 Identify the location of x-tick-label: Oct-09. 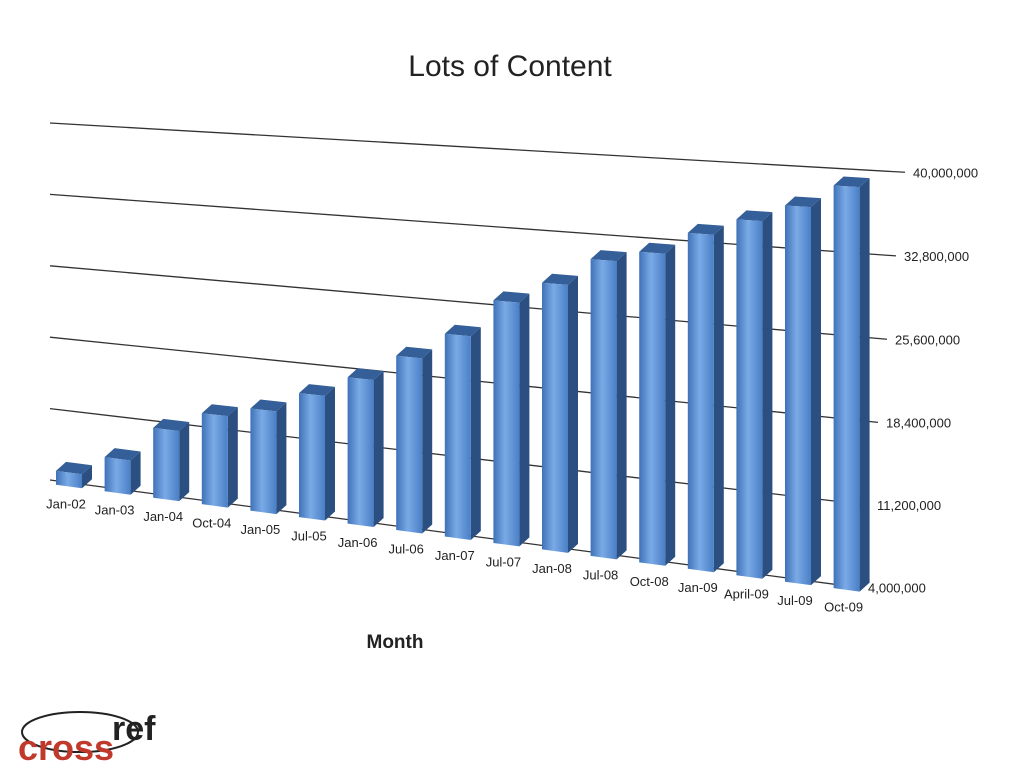
(843, 607).